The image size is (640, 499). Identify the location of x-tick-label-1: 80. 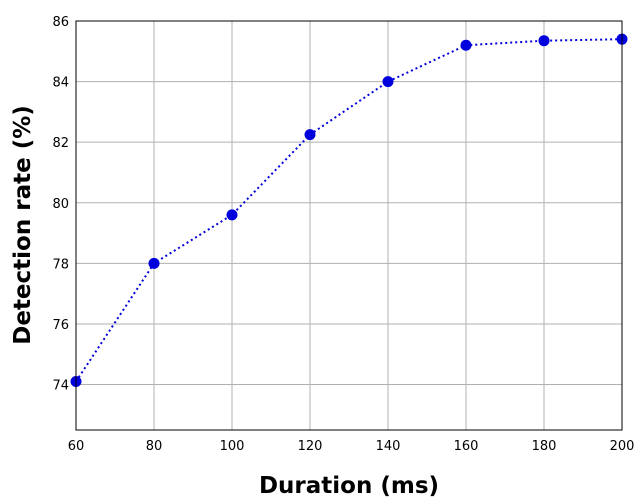
(154, 446).